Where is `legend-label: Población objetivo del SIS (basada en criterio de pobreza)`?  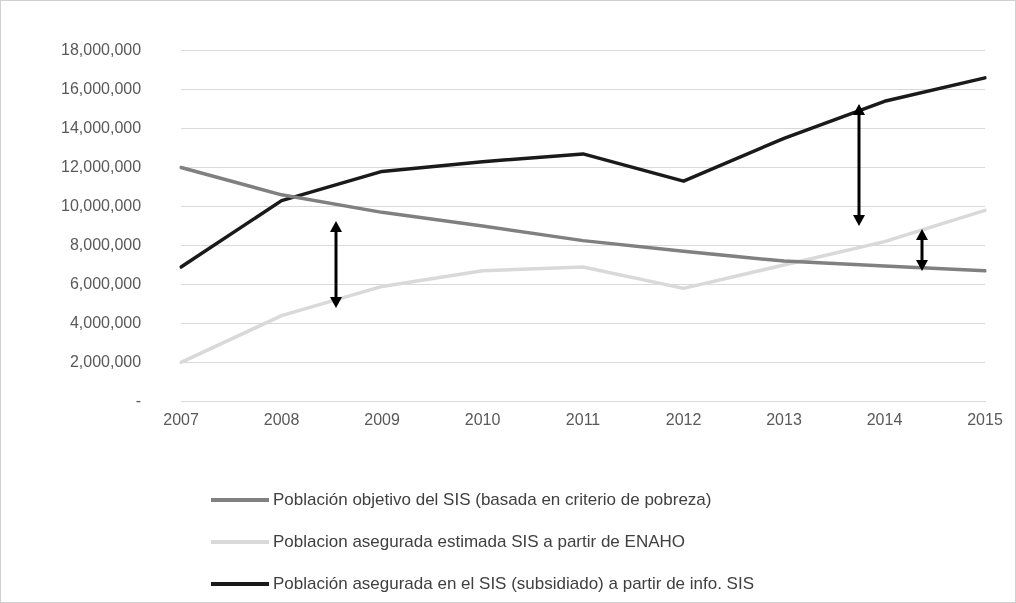 legend-label: Población objetivo del SIS (basada en criterio de pobreza) is located at coordinates (492, 500).